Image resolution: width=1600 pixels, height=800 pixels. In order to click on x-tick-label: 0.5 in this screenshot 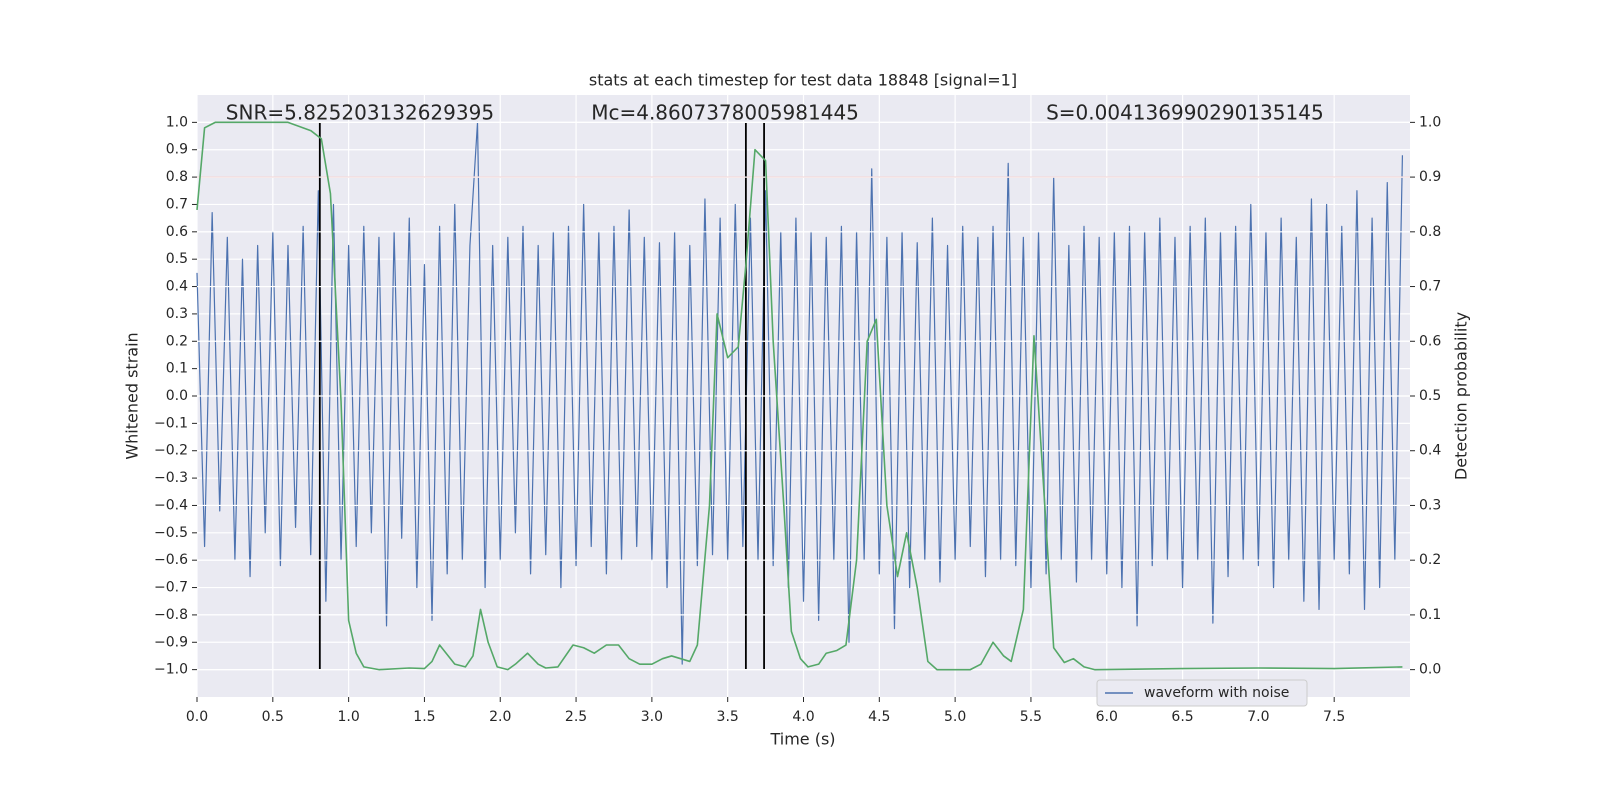, I will do `click(273, 717)`.